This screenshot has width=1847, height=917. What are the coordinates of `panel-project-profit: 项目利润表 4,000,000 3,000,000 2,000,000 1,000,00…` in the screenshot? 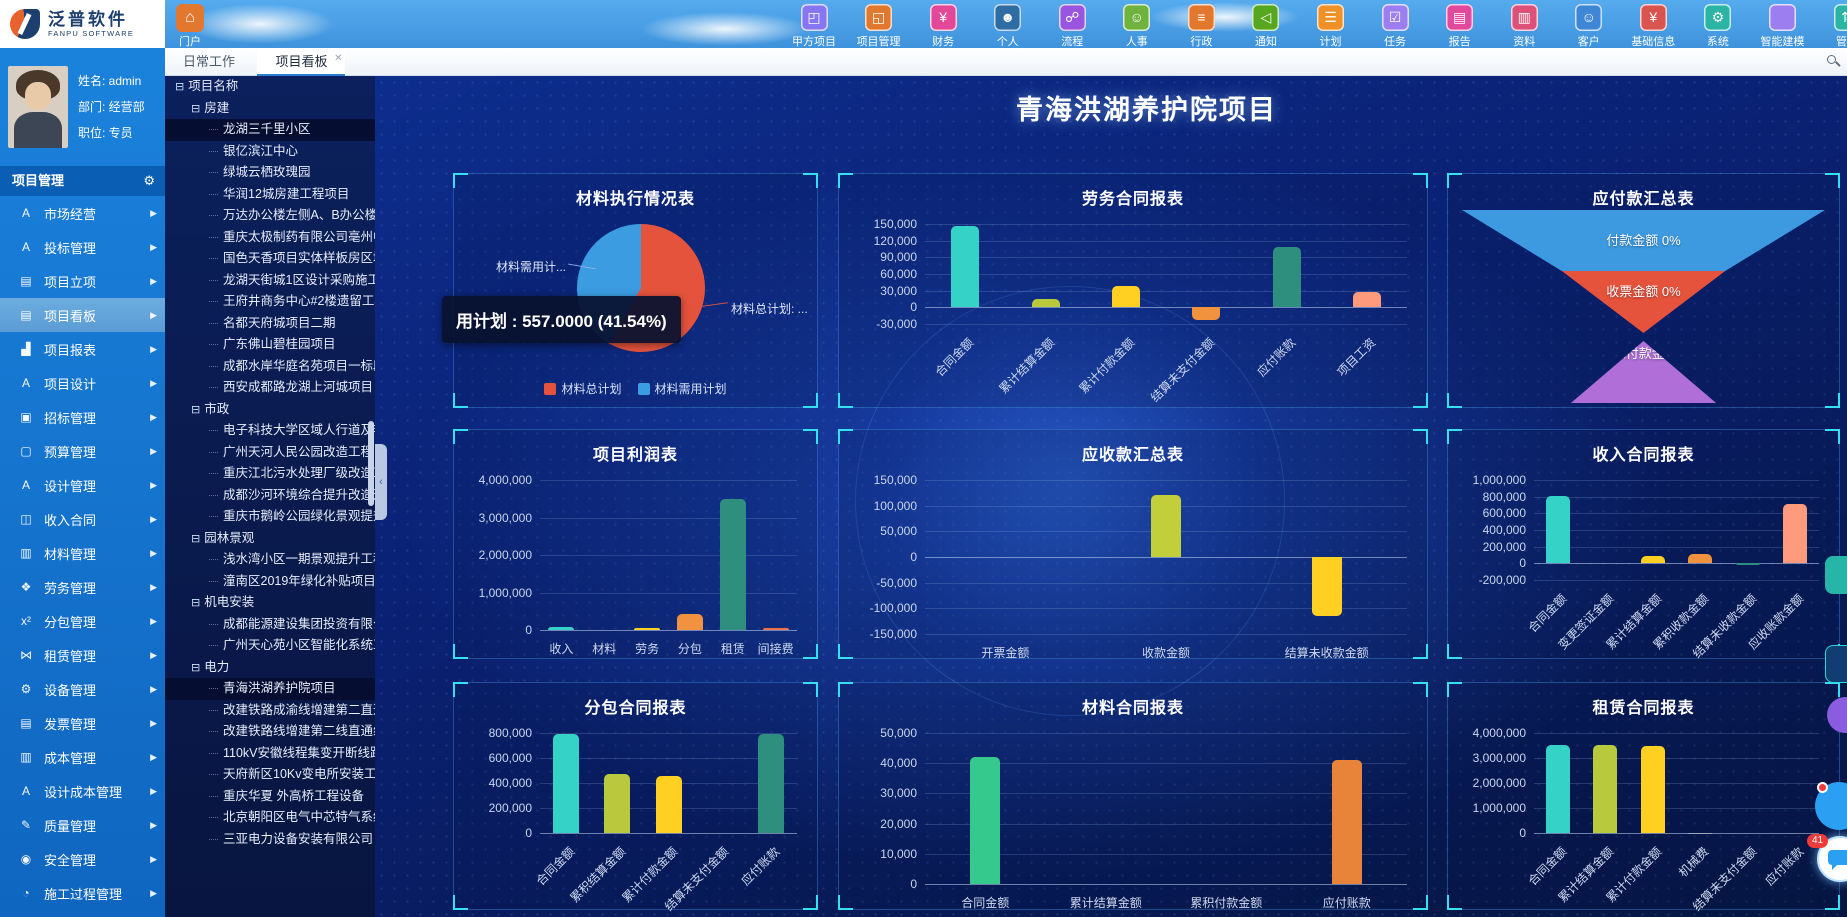 It's located at (635, 544).